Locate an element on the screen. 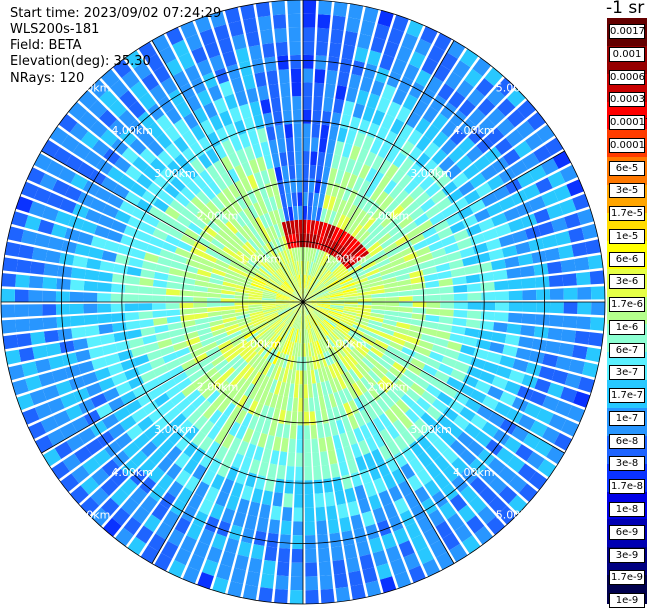  azimuth-spoke is located at coordinates (172, 226).